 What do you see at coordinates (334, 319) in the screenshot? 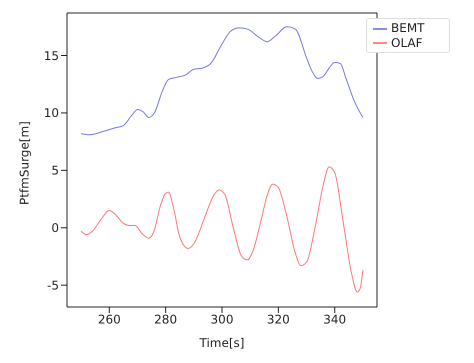
I see `x-tick-label: 340` at bounding box center [334, 319].